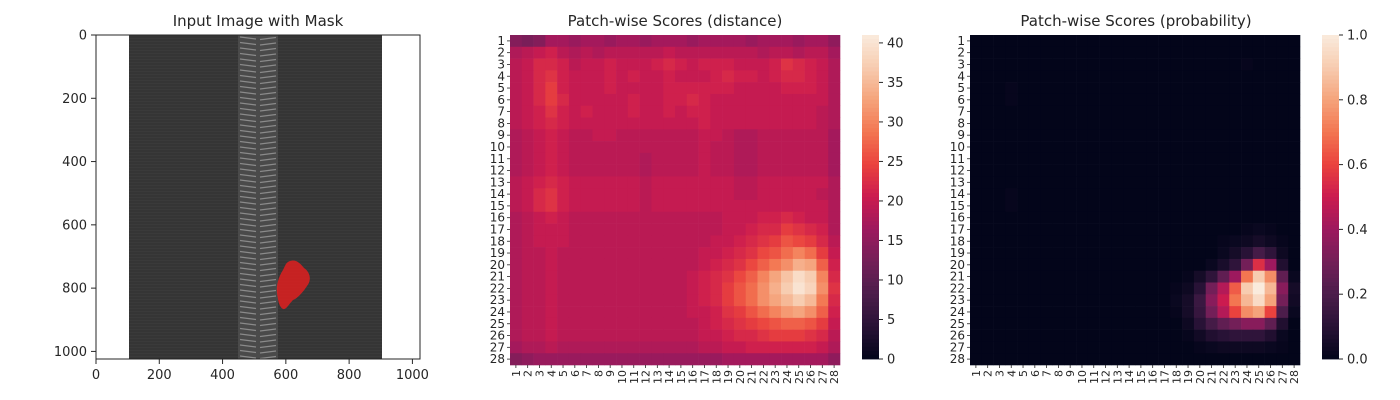 This screenshot has height=400, width=1400. Describe the element at coordinates (895, 280) in the screenshot. I see `colorbar-tick-label: 10` at that location.